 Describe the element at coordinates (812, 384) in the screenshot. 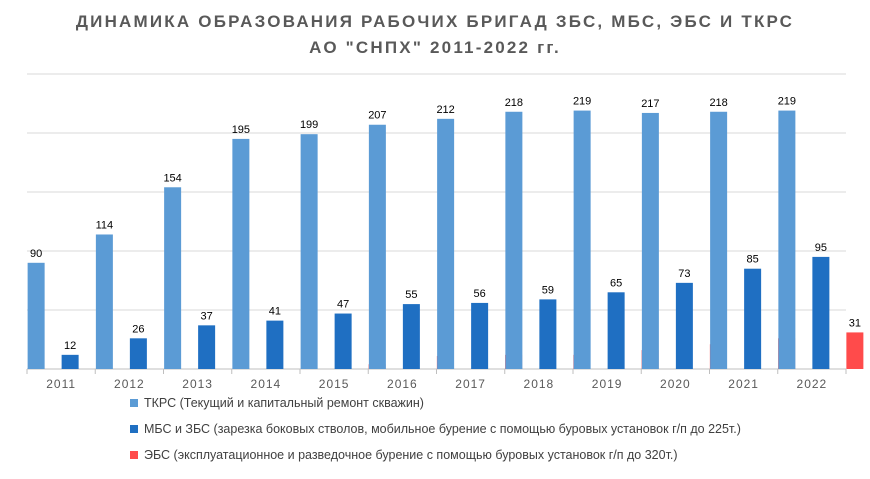

I see `x-tick-label-2022: 2022` at that location.